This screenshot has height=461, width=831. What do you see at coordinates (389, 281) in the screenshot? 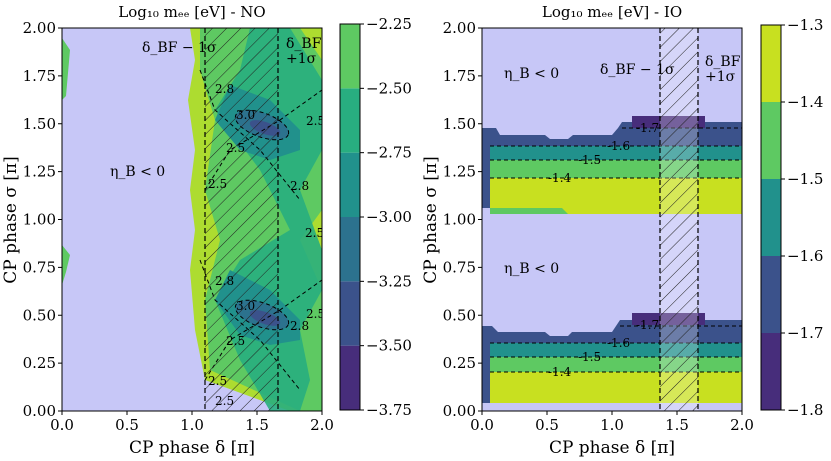
I see `colorbar-tick-label: −3.25` at bounding box center [389, 281].